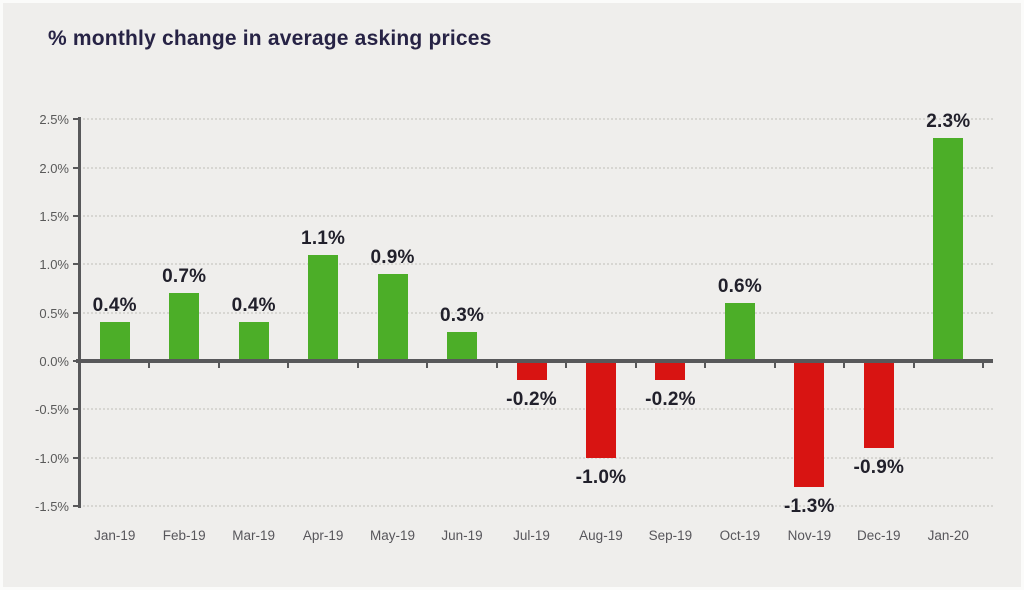 This screenshot has width=1024, height=590. I want to click on bar-value-label: -1.3%, so click(809, 506).